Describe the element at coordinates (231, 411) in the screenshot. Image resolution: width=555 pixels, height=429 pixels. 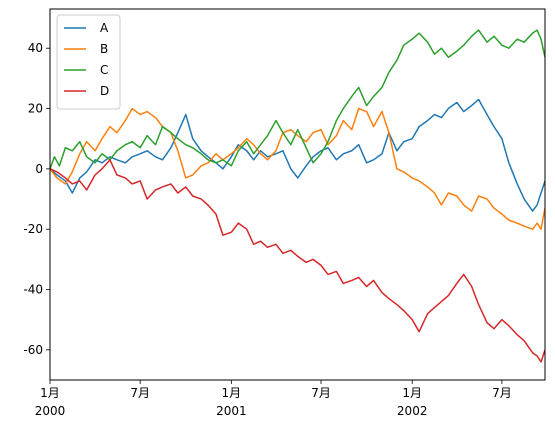
I see `x-tick-year-label: 2001` at that location.